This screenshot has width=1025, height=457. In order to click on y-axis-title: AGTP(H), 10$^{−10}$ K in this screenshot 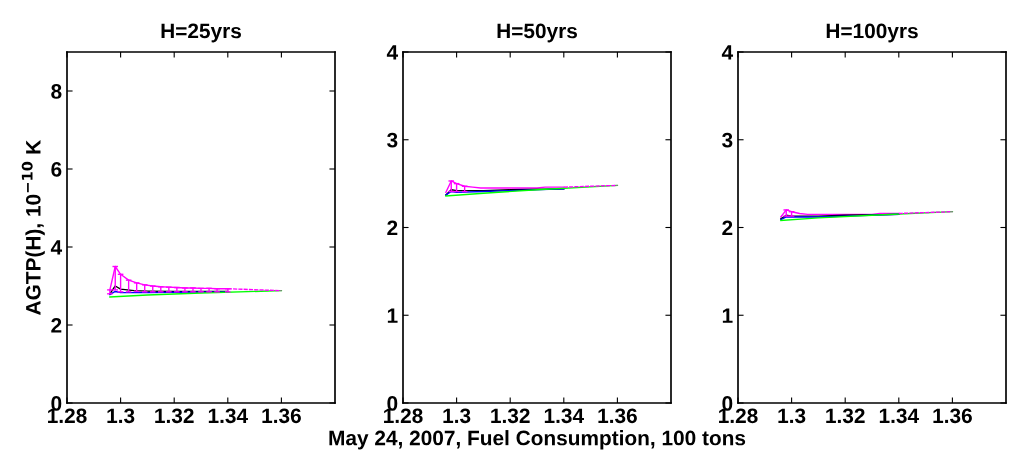, I will do `click(33, 227)`.